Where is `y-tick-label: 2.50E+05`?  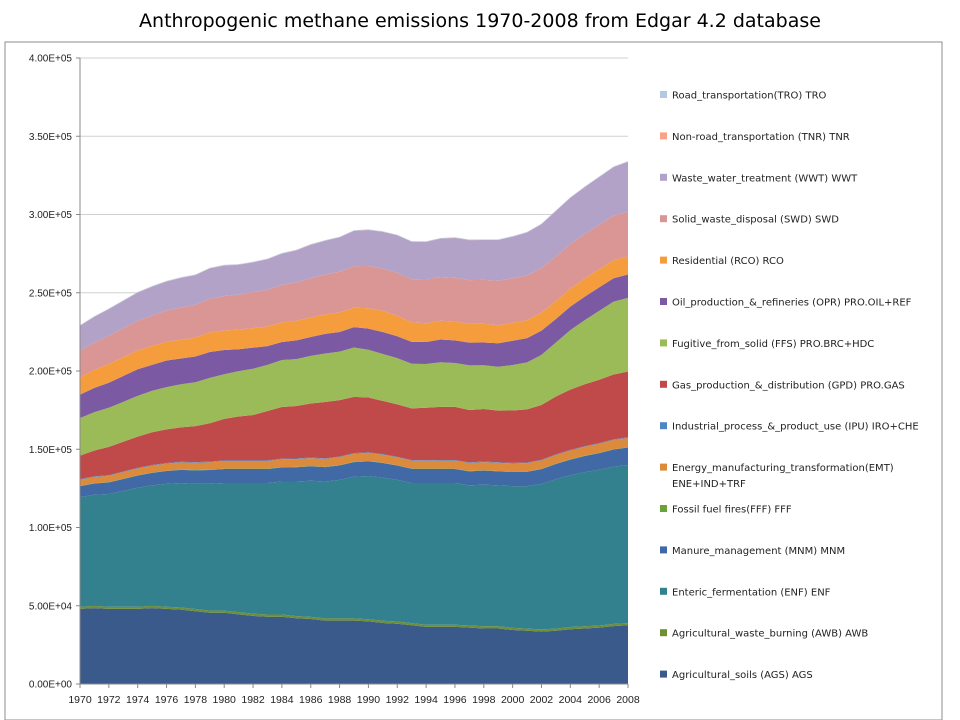
y-tick-label: 2.50E+05 is located at coordinates (51, 293).